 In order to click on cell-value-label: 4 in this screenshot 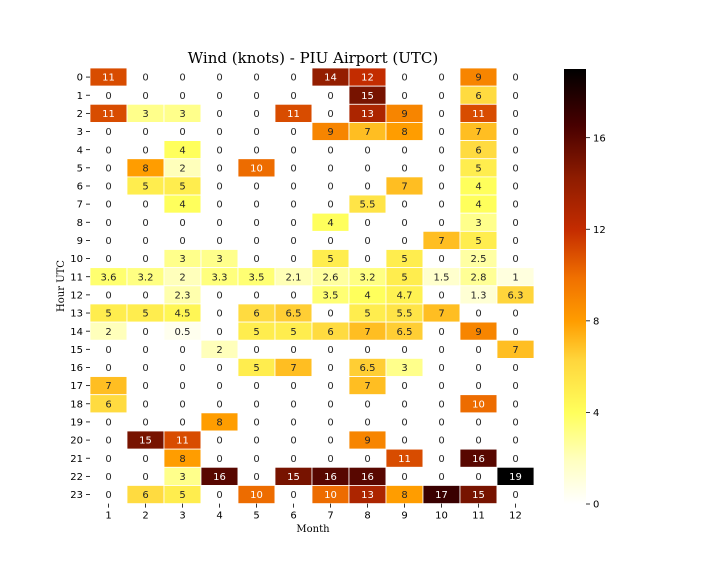, I will do `click(478, 205)`.